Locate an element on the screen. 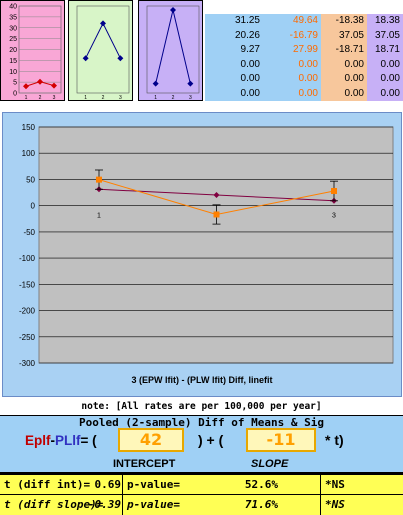  chart-title: 3 (EPW lfit) - (PLW lfit) Diff, linefit is located at coordinates (202, 380).